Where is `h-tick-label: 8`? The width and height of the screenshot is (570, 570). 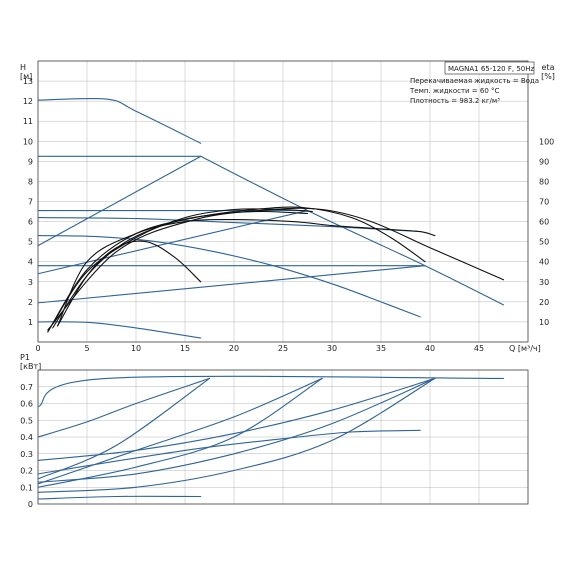
h-tick-label: 8 is located at coordinates (30, 181).